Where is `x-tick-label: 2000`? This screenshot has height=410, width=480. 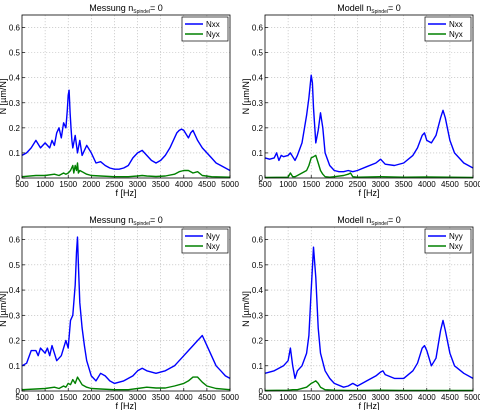
x-tick-label: 2000 is located at coordinates (91, 397).